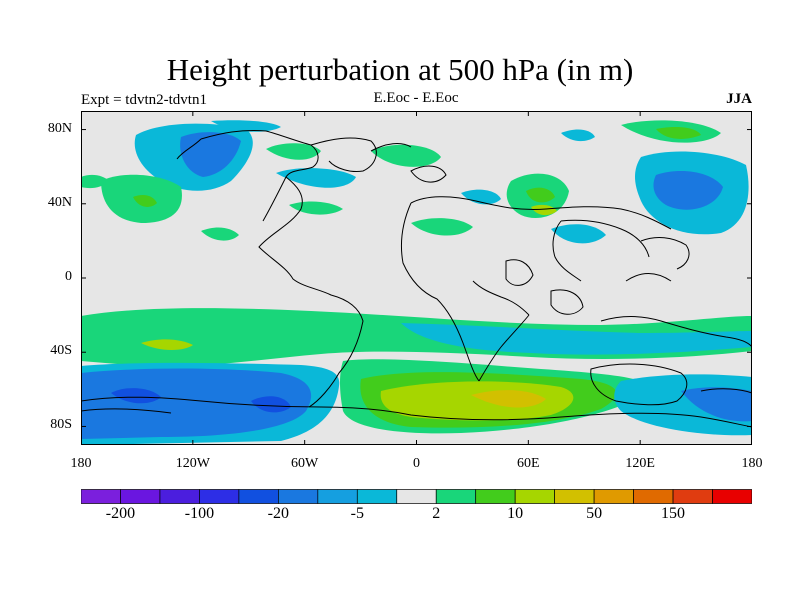 This screenshot has height=600, width=800. Describe the element at coordinates (196, 403) in the screenshot. I see `south-pacific-blue` at that location.